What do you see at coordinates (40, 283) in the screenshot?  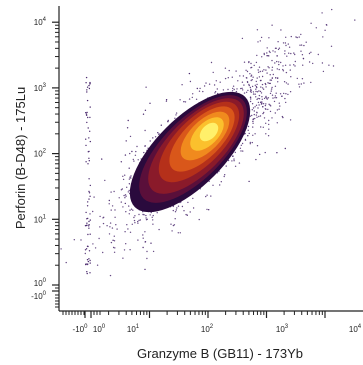 I see `y-tick-label: 100` at bounding box center [40, 283].